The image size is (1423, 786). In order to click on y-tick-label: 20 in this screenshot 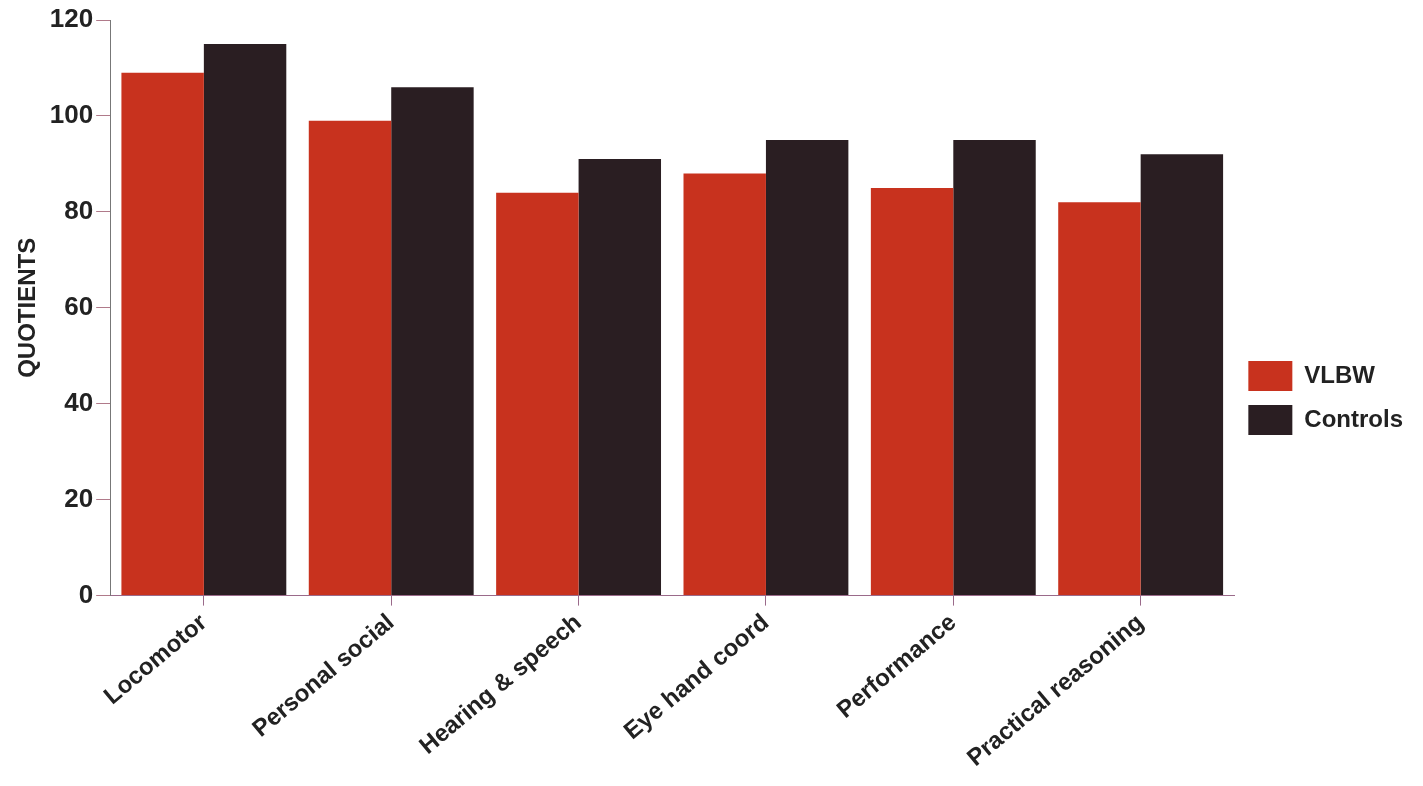, I will do `click(79, 497)`.